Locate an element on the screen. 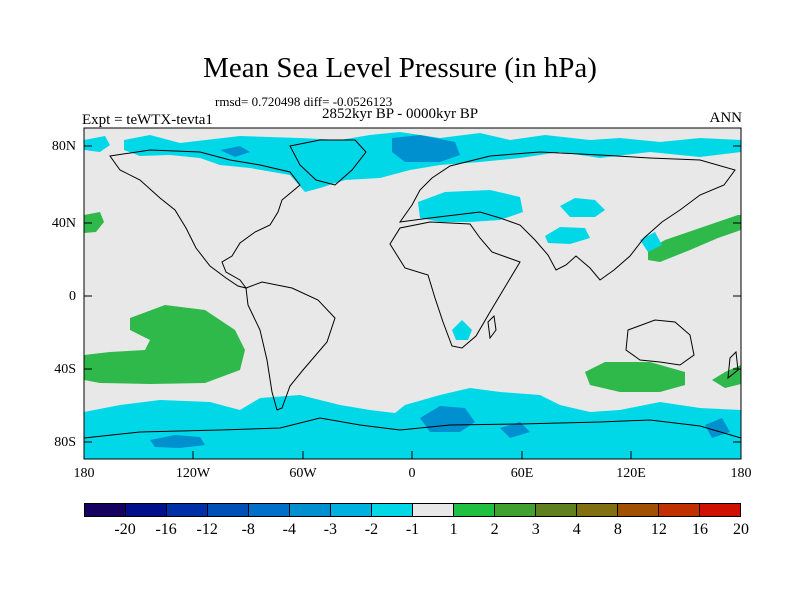  colorbar-label: 20 is located at coordinates (741, 529).